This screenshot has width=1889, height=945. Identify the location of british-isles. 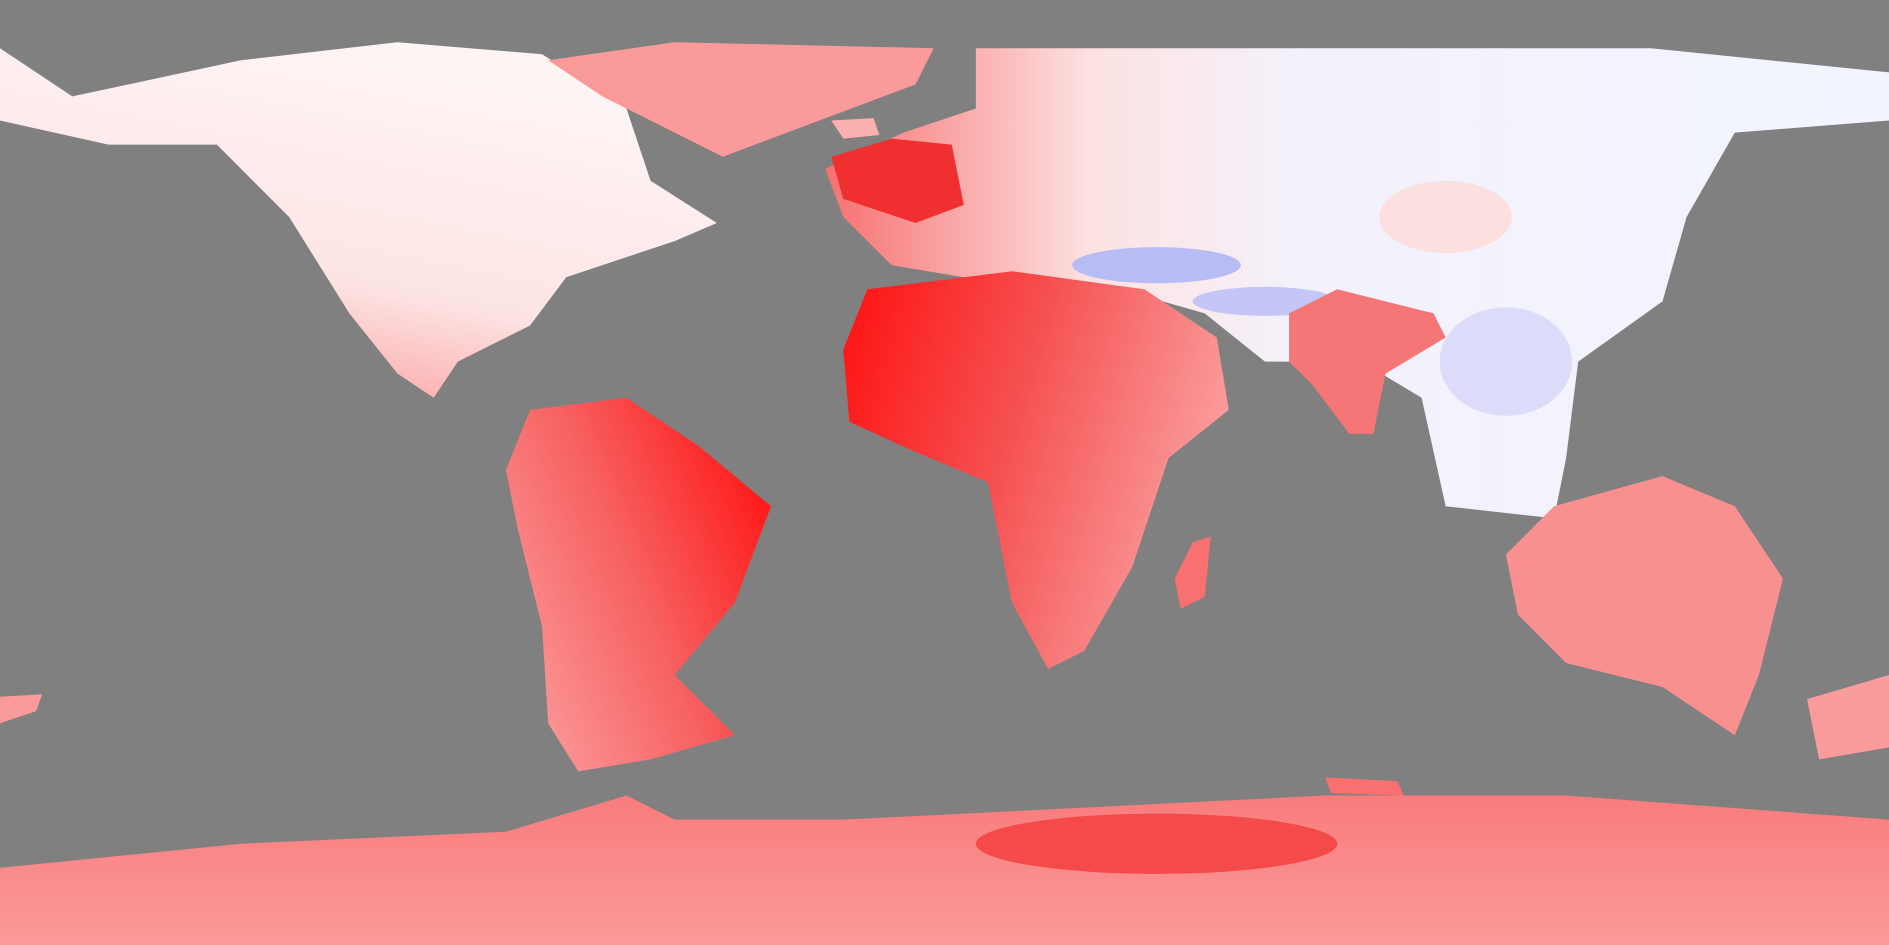
(897, 180).